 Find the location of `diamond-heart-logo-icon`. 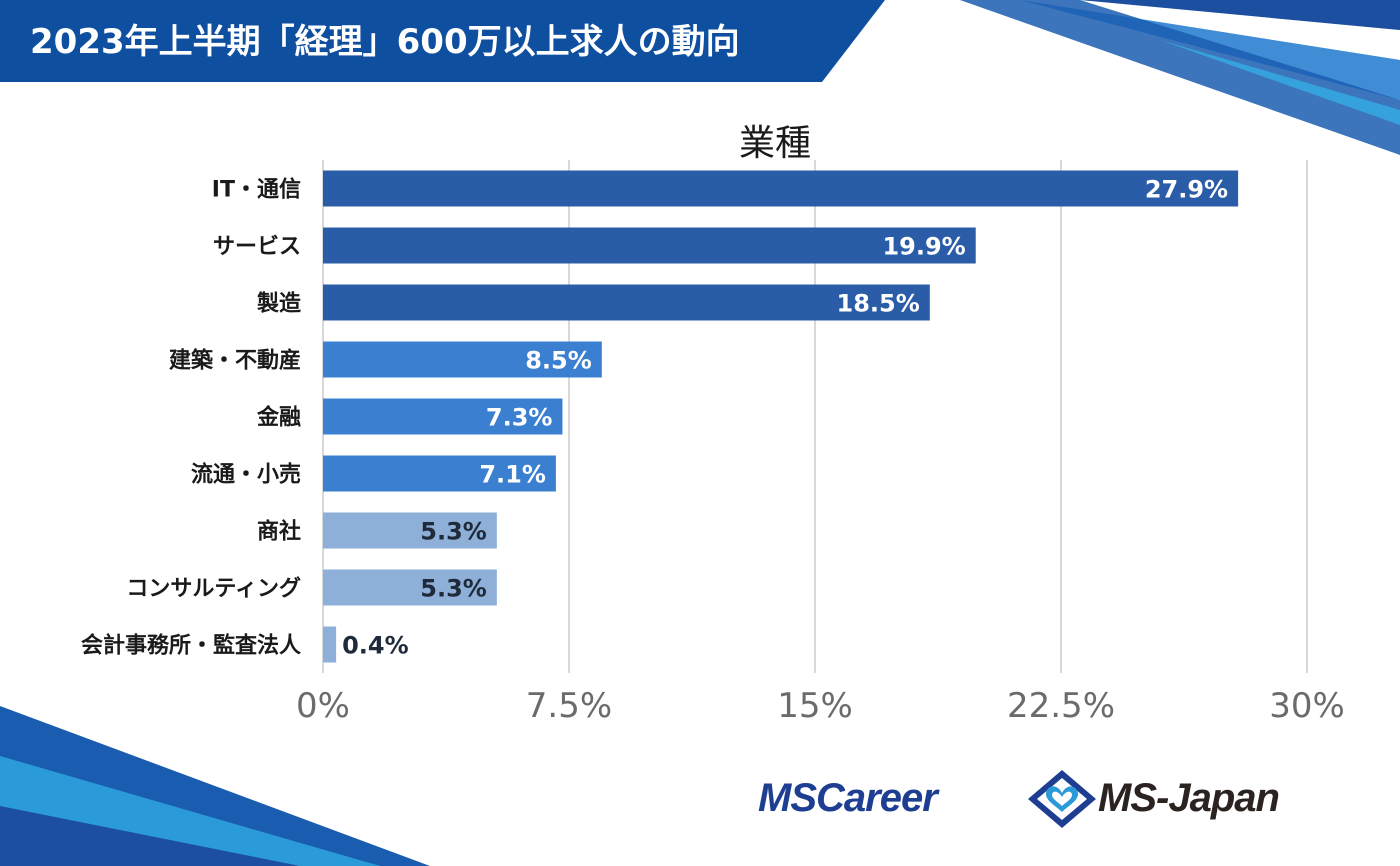

diamond-heart-logo-icon is located at coordinates (1062, 799).